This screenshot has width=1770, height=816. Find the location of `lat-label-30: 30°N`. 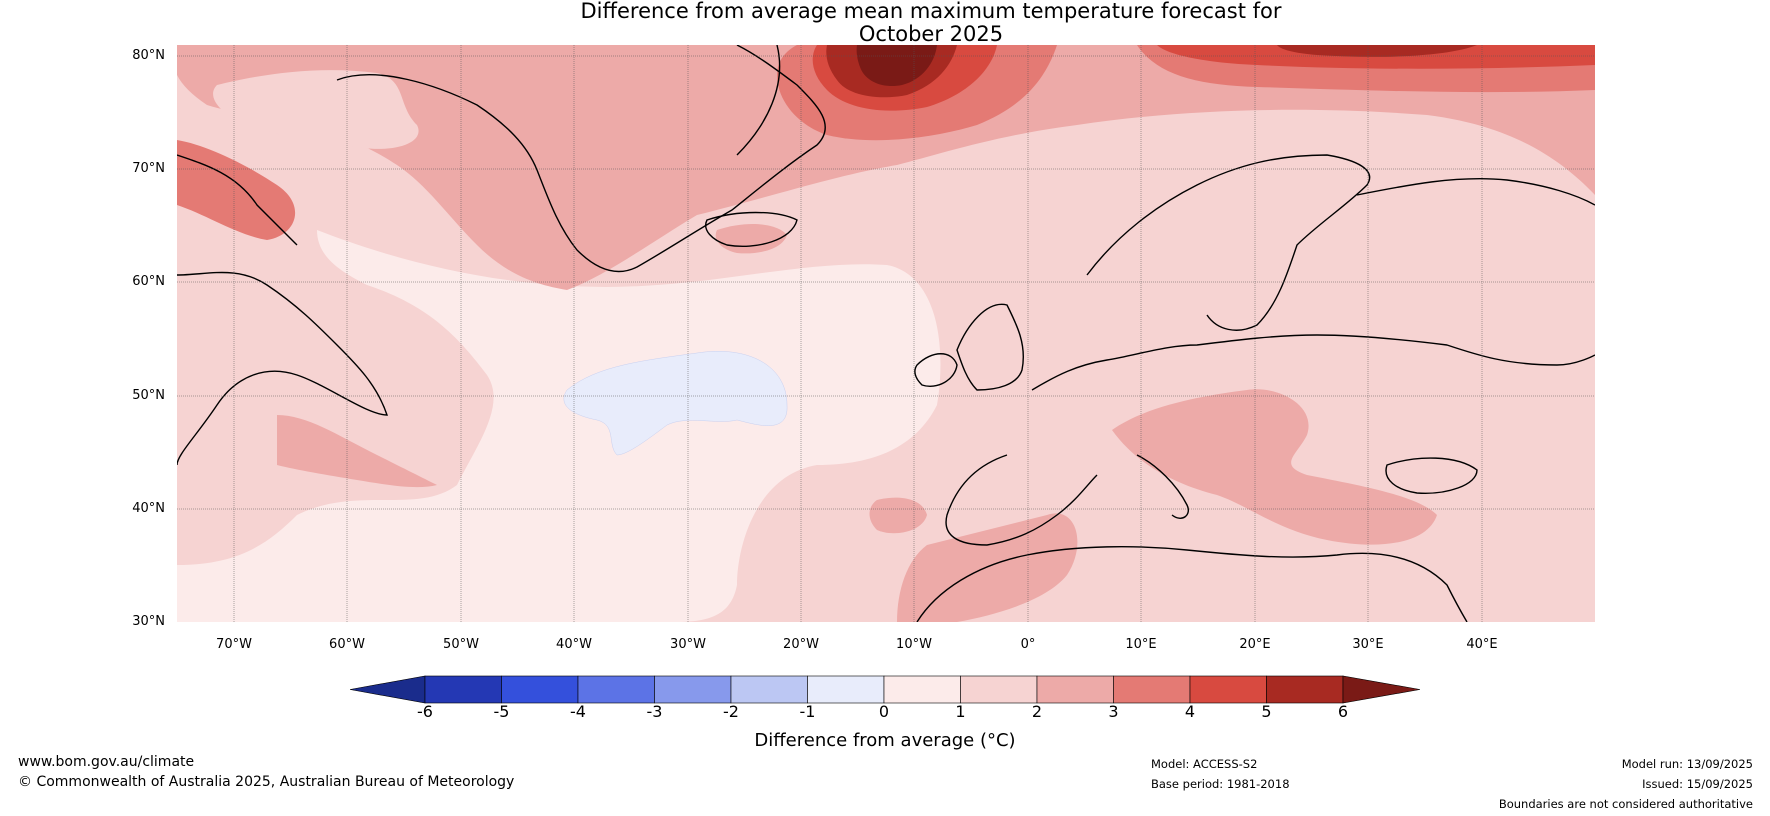

lat-label-30: 30°N is located at coordinates (148, 621).